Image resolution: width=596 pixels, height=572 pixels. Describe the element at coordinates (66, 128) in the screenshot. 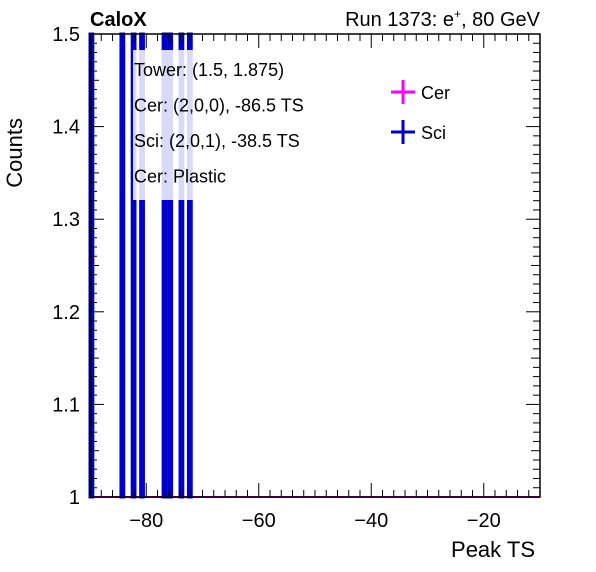

I see `y-tick-label: 1.4` at that location.